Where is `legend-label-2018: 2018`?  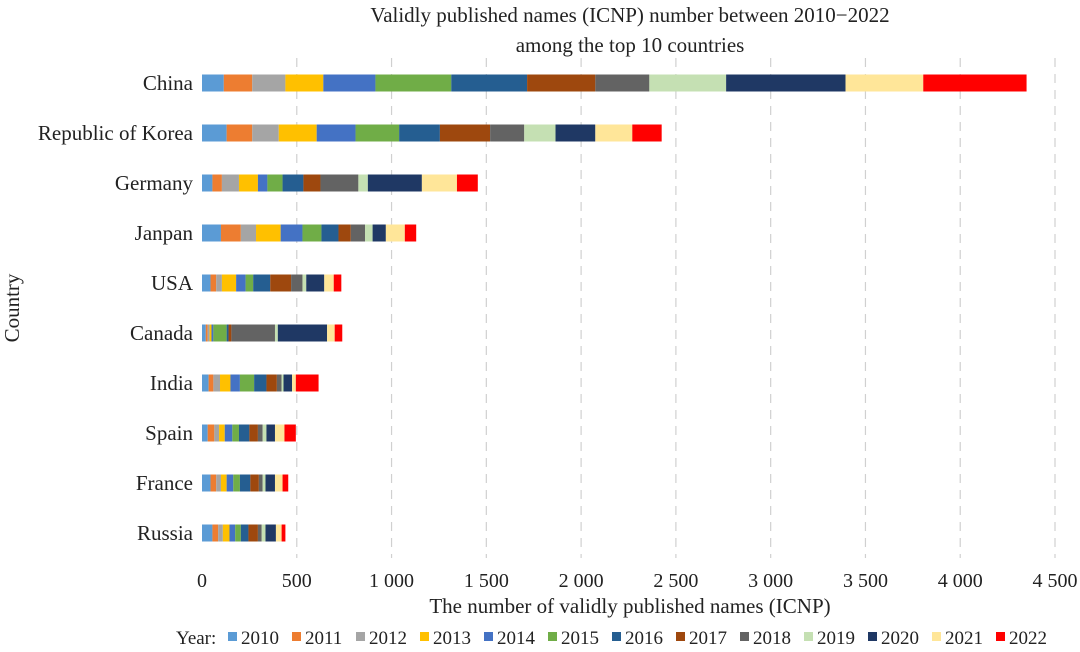 legend-label-2018: 2018 is located at coordinates (772, 638).